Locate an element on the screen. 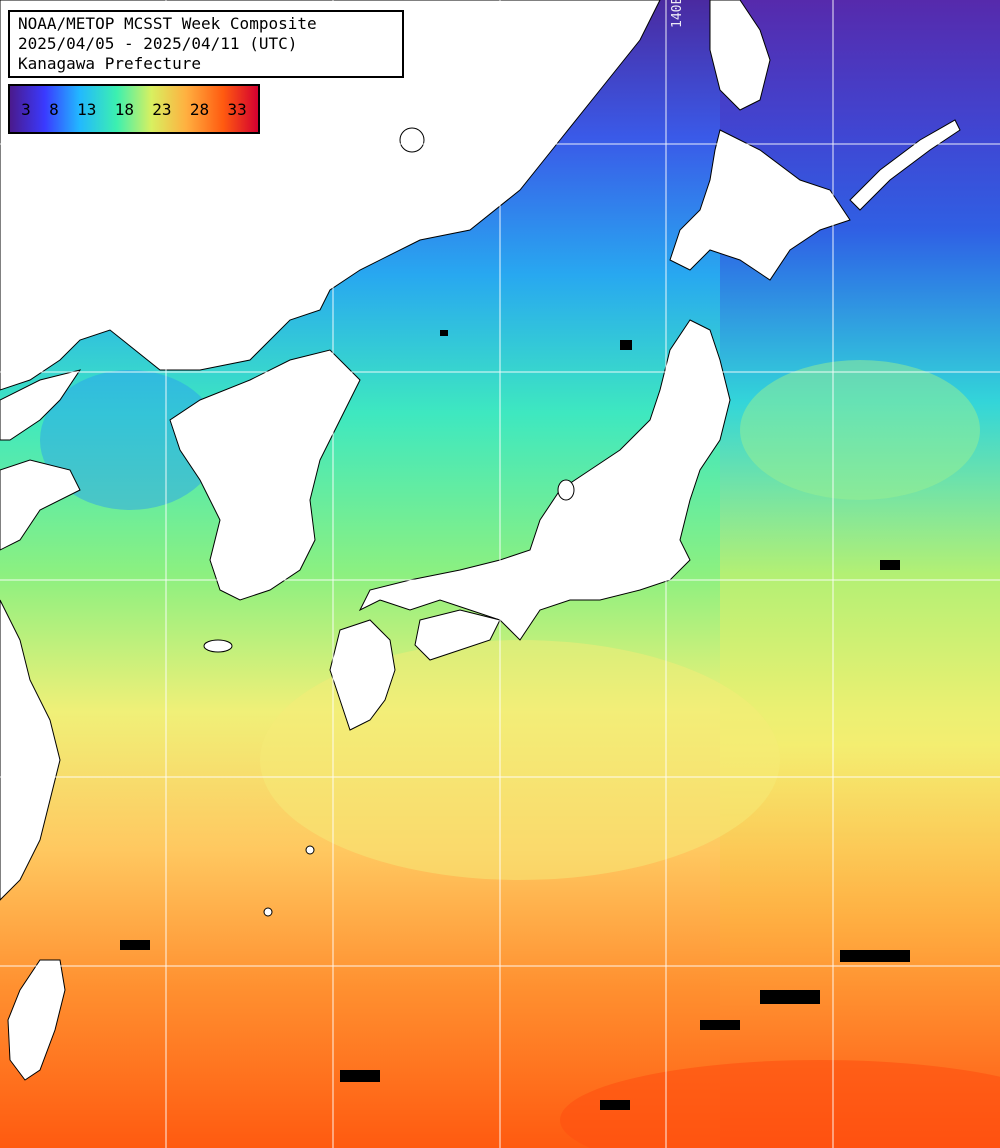  southern-warm is located at coordinates (780, 1104).